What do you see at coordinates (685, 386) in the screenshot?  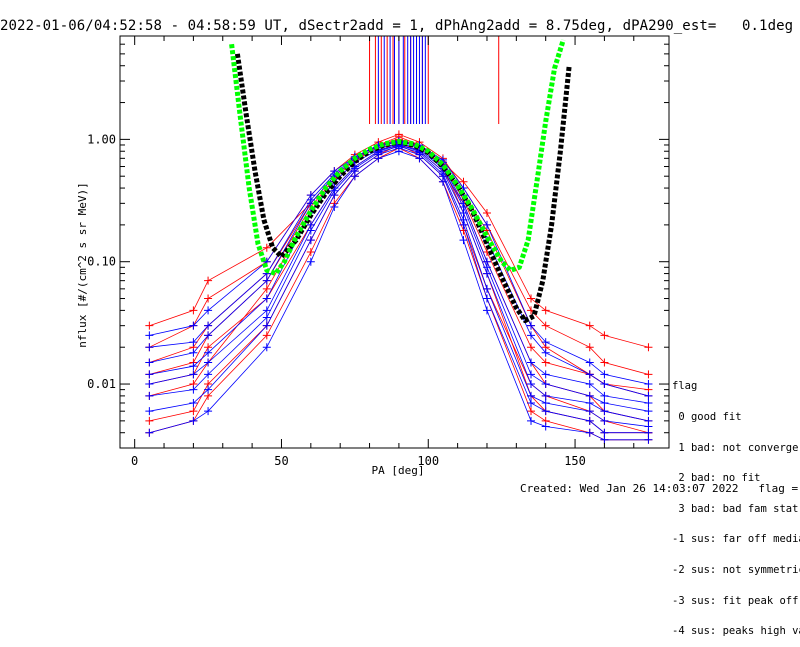 I see `legend-title: flag` at bounding box center [685, 386].